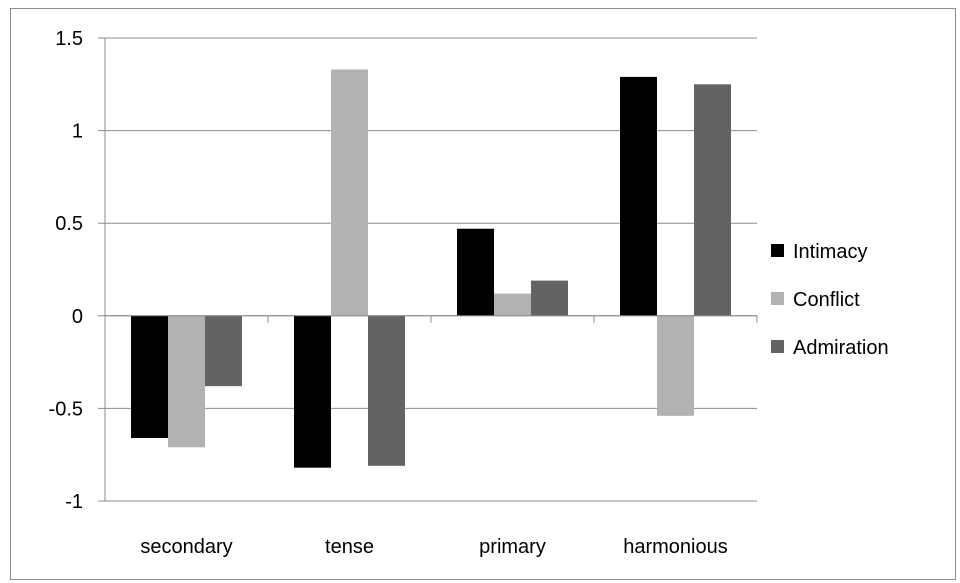 Image resolution: width=960 pixels, height=583 pixels. Describe the element at coordinates (349, 547) in the screenshot. I see `x-category-label: tense` at that location.